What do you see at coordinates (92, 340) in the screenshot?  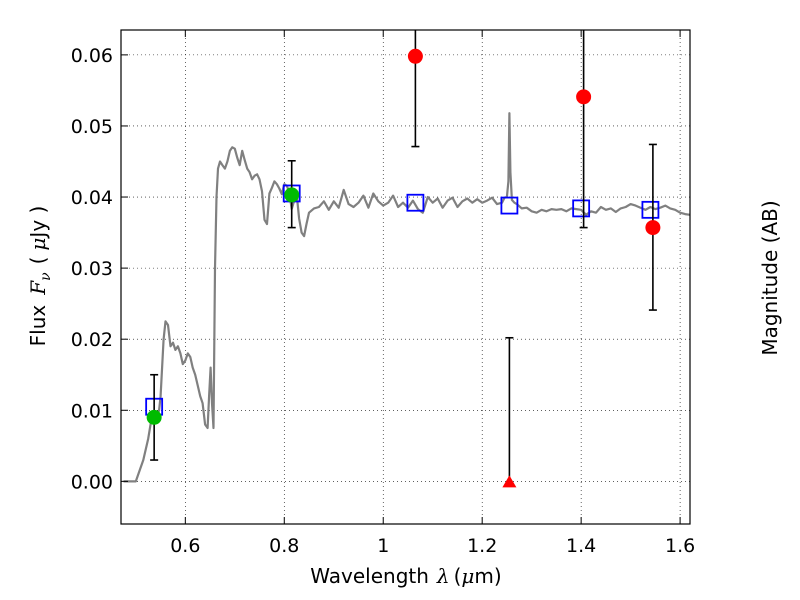 I see `y-tick-label: 0.02` at bounding box center [92, 340].